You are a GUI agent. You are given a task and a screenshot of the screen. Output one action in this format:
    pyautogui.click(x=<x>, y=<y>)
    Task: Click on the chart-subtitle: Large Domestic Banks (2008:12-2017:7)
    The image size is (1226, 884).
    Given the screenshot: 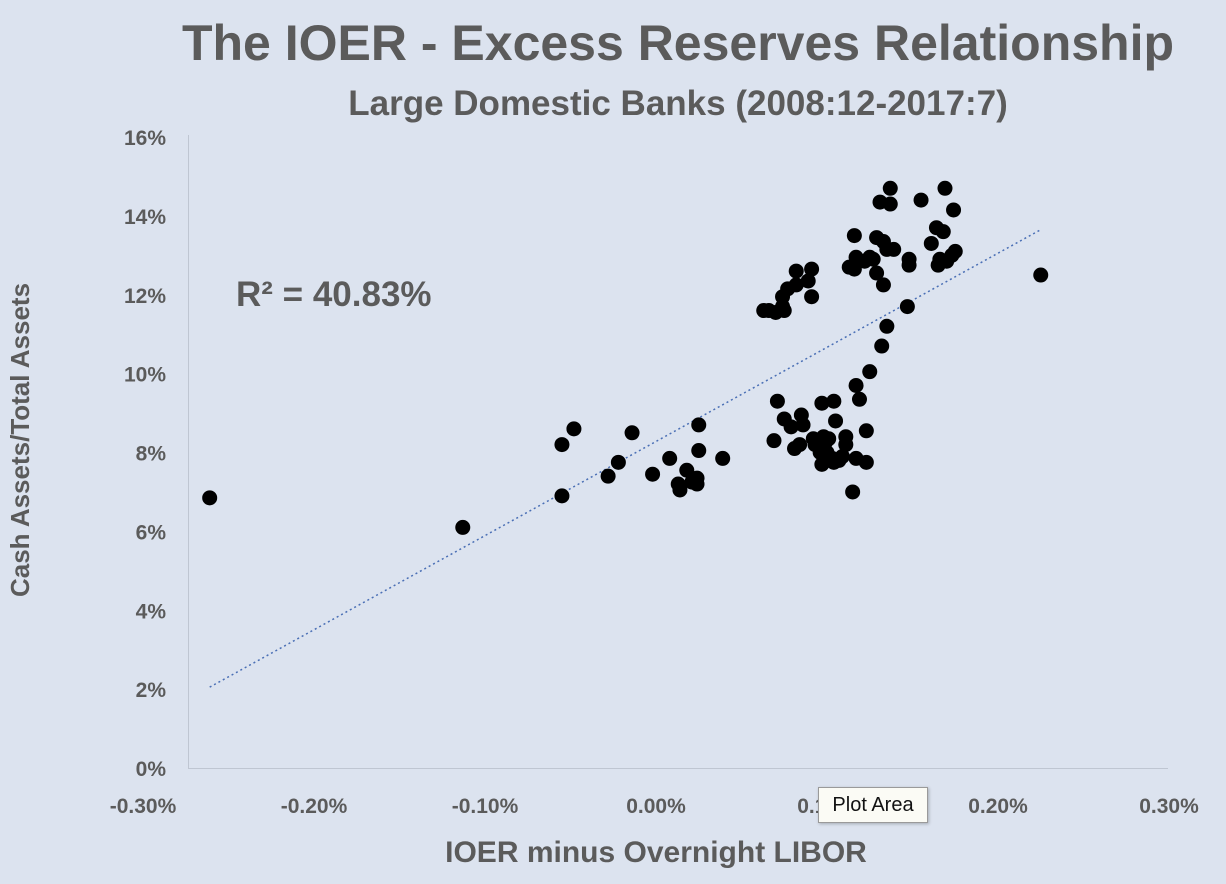 What is the action you would take?
    pyautogui.click(x=677, y=103)
    